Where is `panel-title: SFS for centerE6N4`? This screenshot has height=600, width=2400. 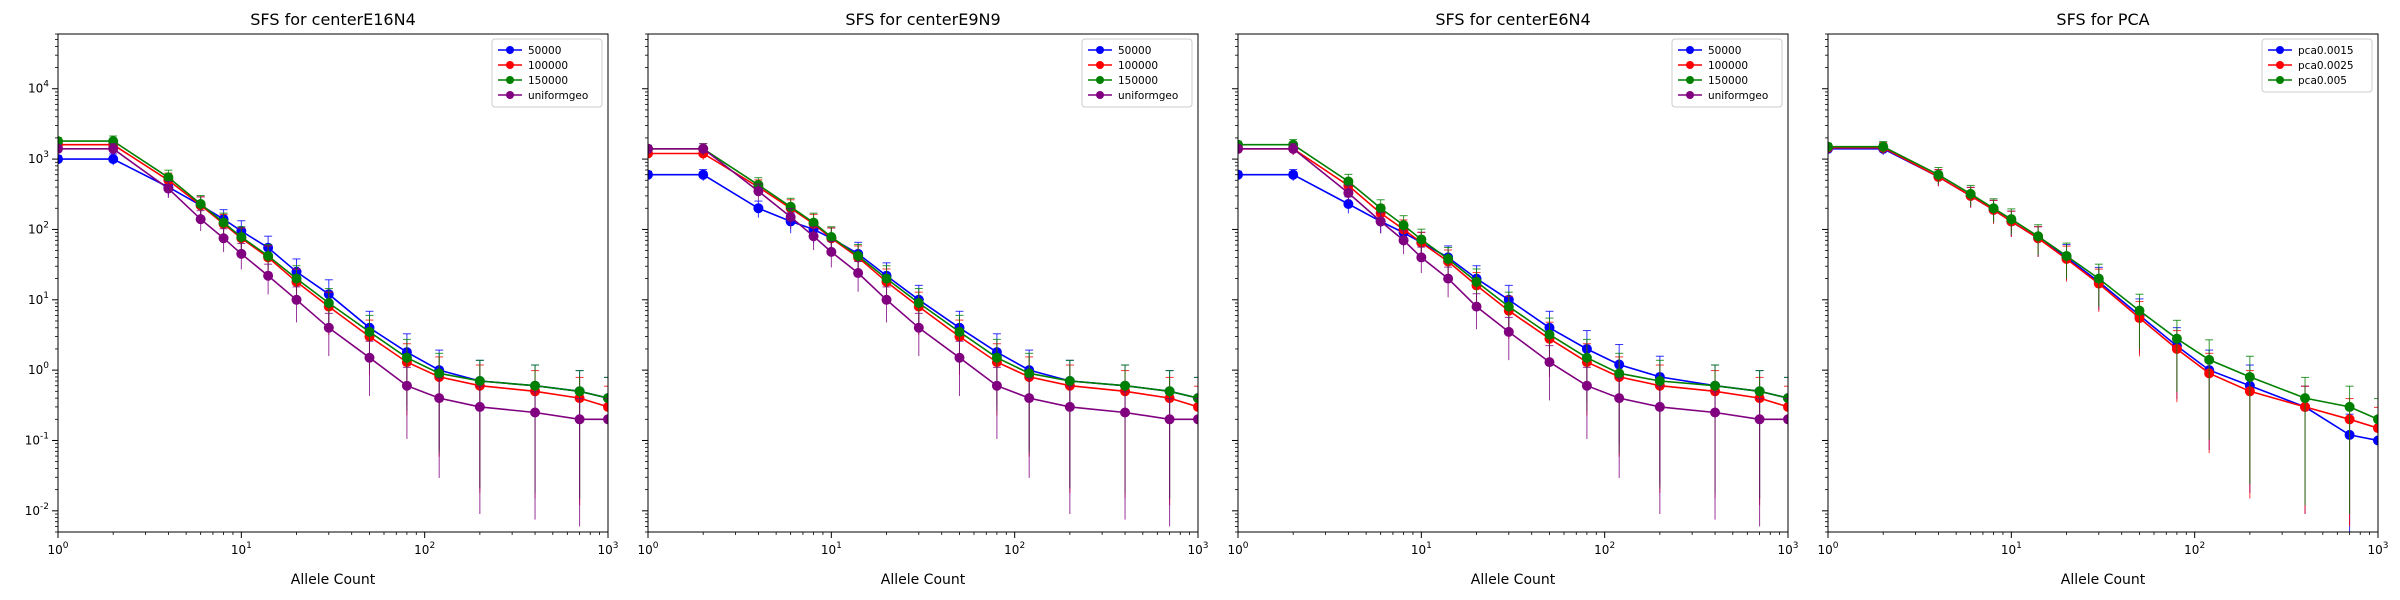
panel-title: SFS for centerE6N4 is located at coordinates (1512, 19).